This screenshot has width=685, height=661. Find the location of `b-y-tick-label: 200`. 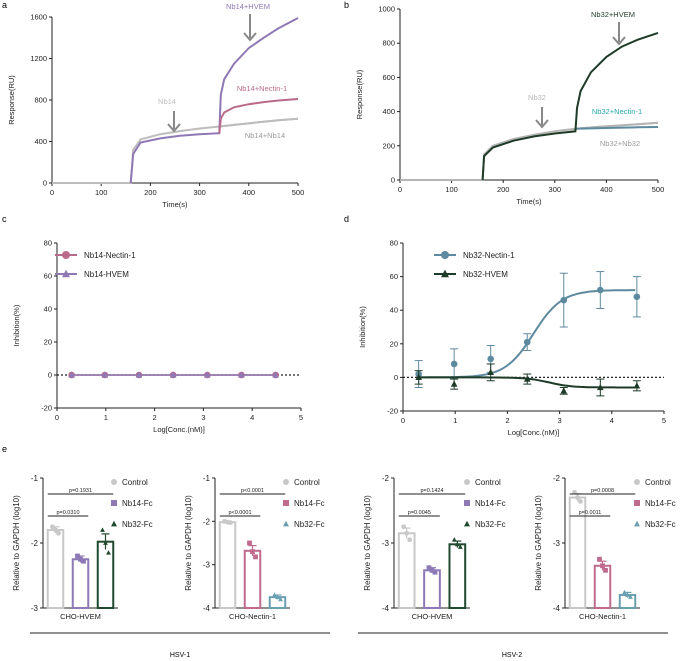

b-y-tick-label: 200 is located at coordinates (388, 145).